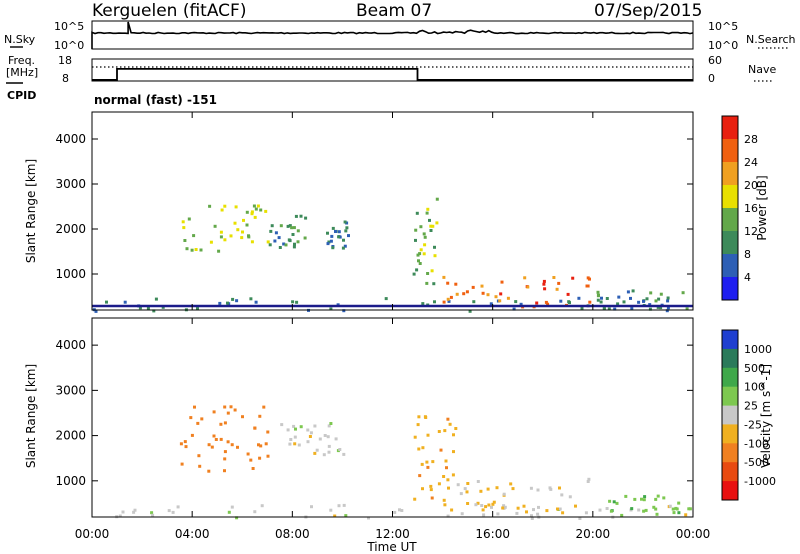 This screenshot has height=554, width=800. I want to click on noise-left-label: N.Sky, so click(20, 39).